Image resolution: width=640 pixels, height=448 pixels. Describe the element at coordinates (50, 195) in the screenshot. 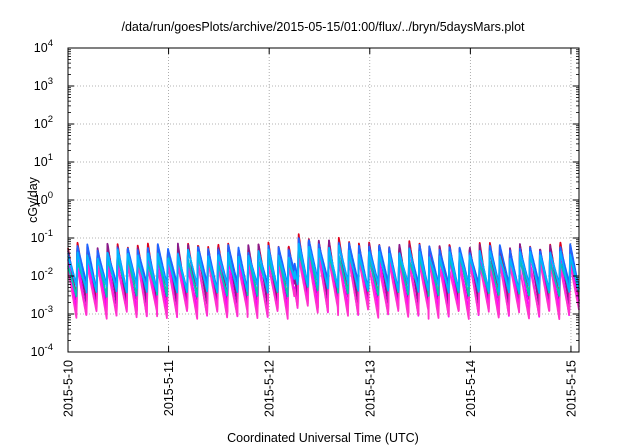

I see `y-tick-exponent: 0` at that location.